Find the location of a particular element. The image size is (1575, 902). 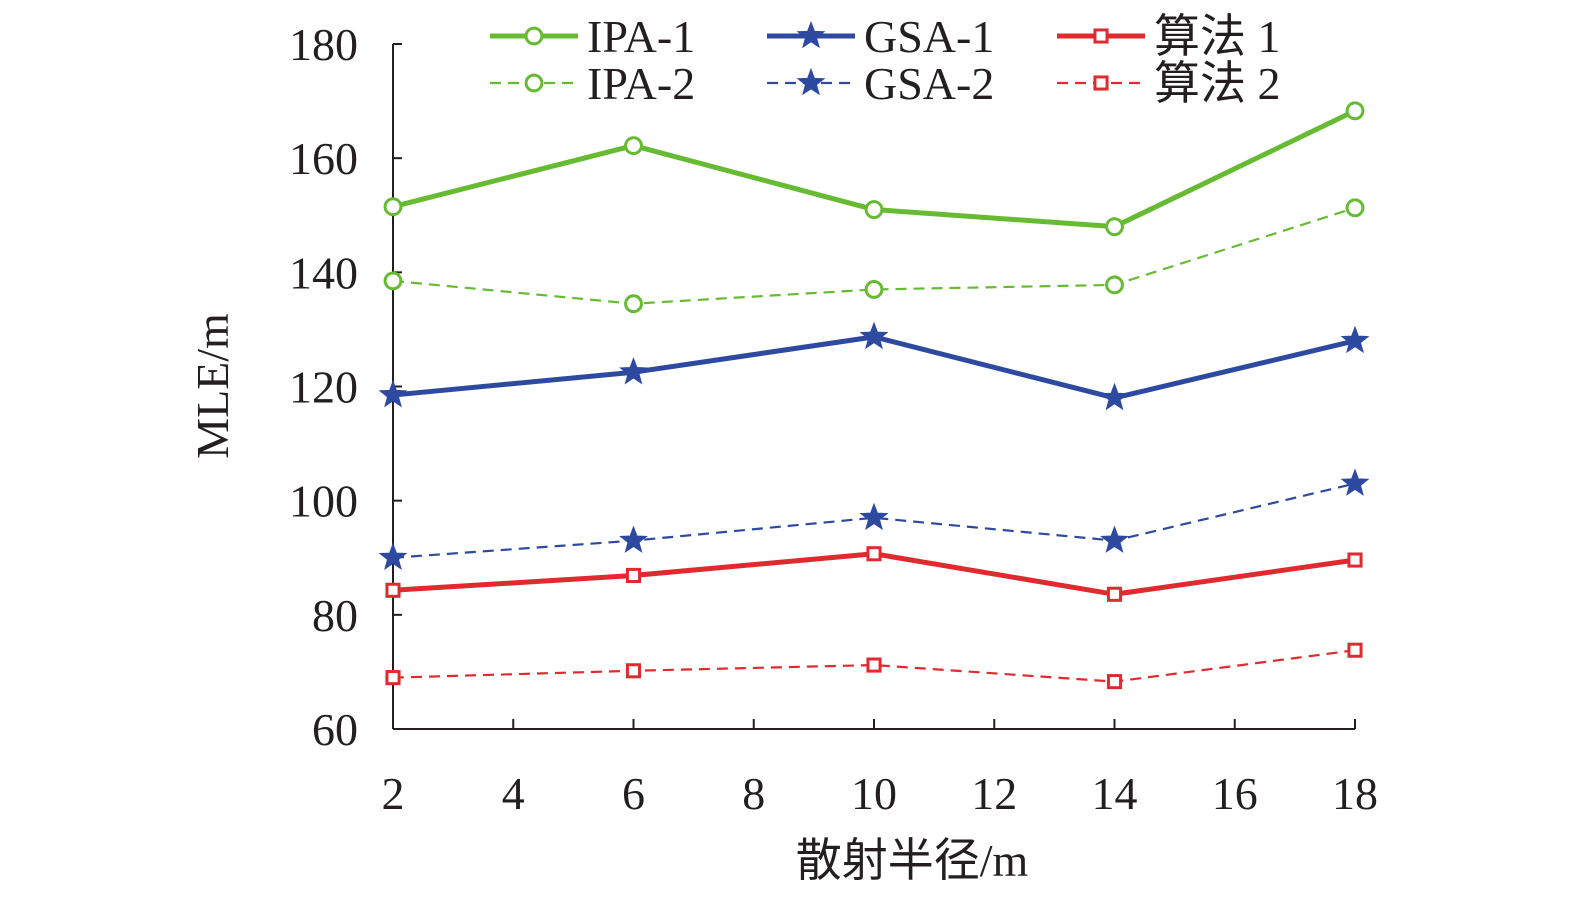

legend-item-algo-1: 算法 1 is located at coordinates (1169, 36).